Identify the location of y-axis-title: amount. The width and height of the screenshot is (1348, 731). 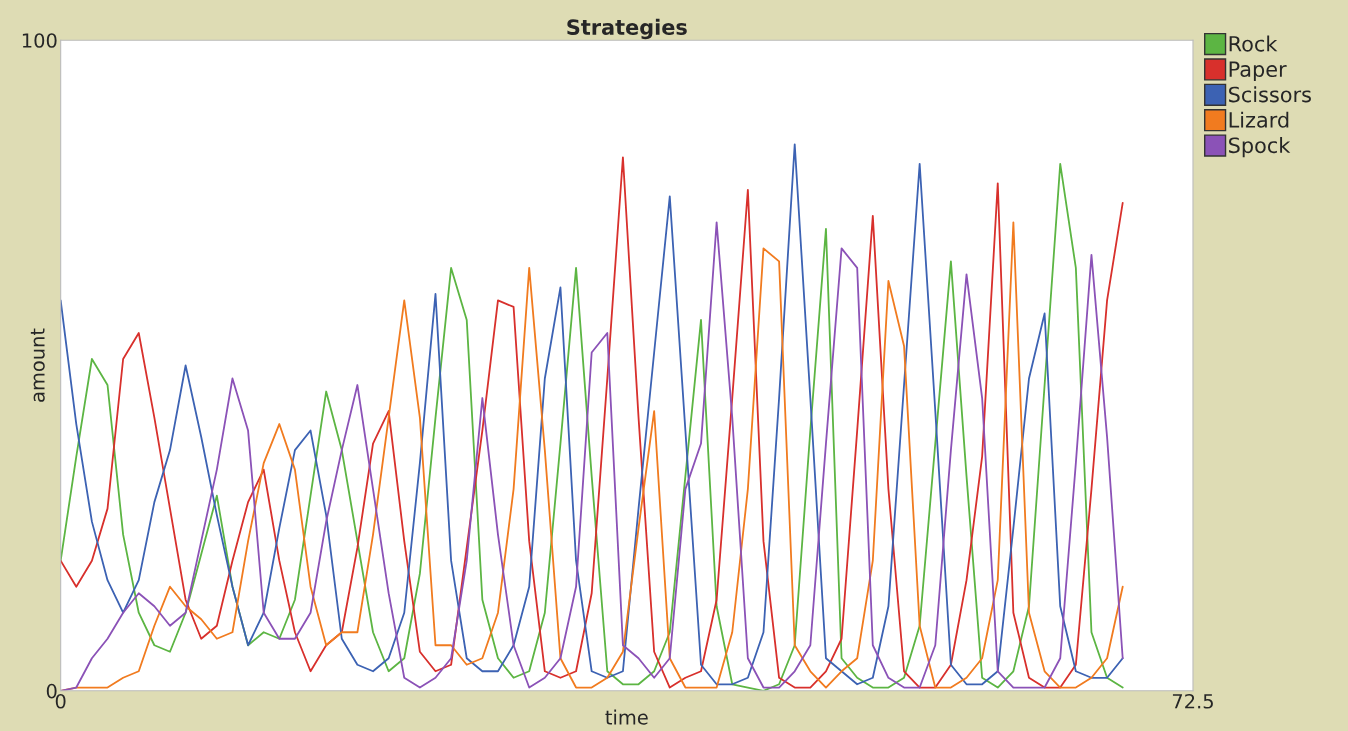
(37, 365).